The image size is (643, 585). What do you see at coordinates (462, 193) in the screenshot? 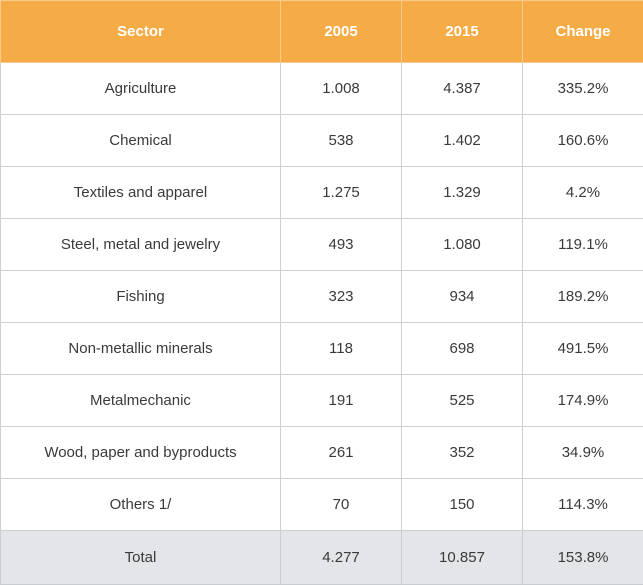
I see `value-2015-cell: 1.329` at bounding box center [462, 193].